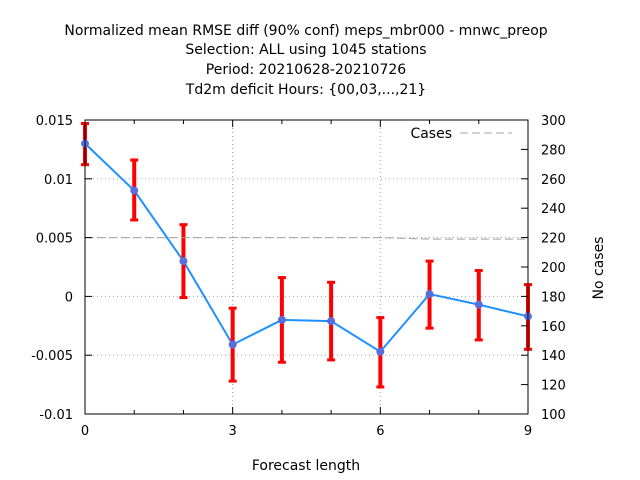 The width and height of the screenshot is (640, 480). What do you see at coordinates (553, 327) in the screenshot?
I see `y2-tick-label: 160` at bounding box center [553, 327].